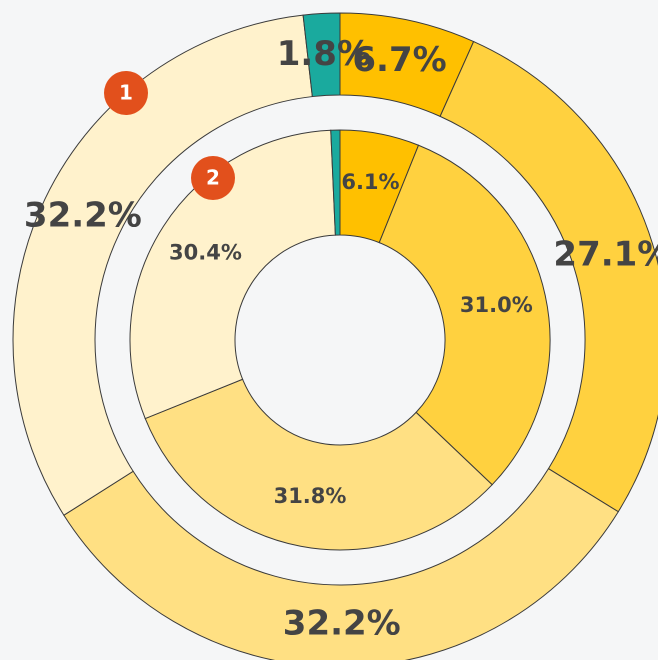  Describe the element at coordinates (370, 182) in the screenshot. I see `value-label: 6.1%` at that location.